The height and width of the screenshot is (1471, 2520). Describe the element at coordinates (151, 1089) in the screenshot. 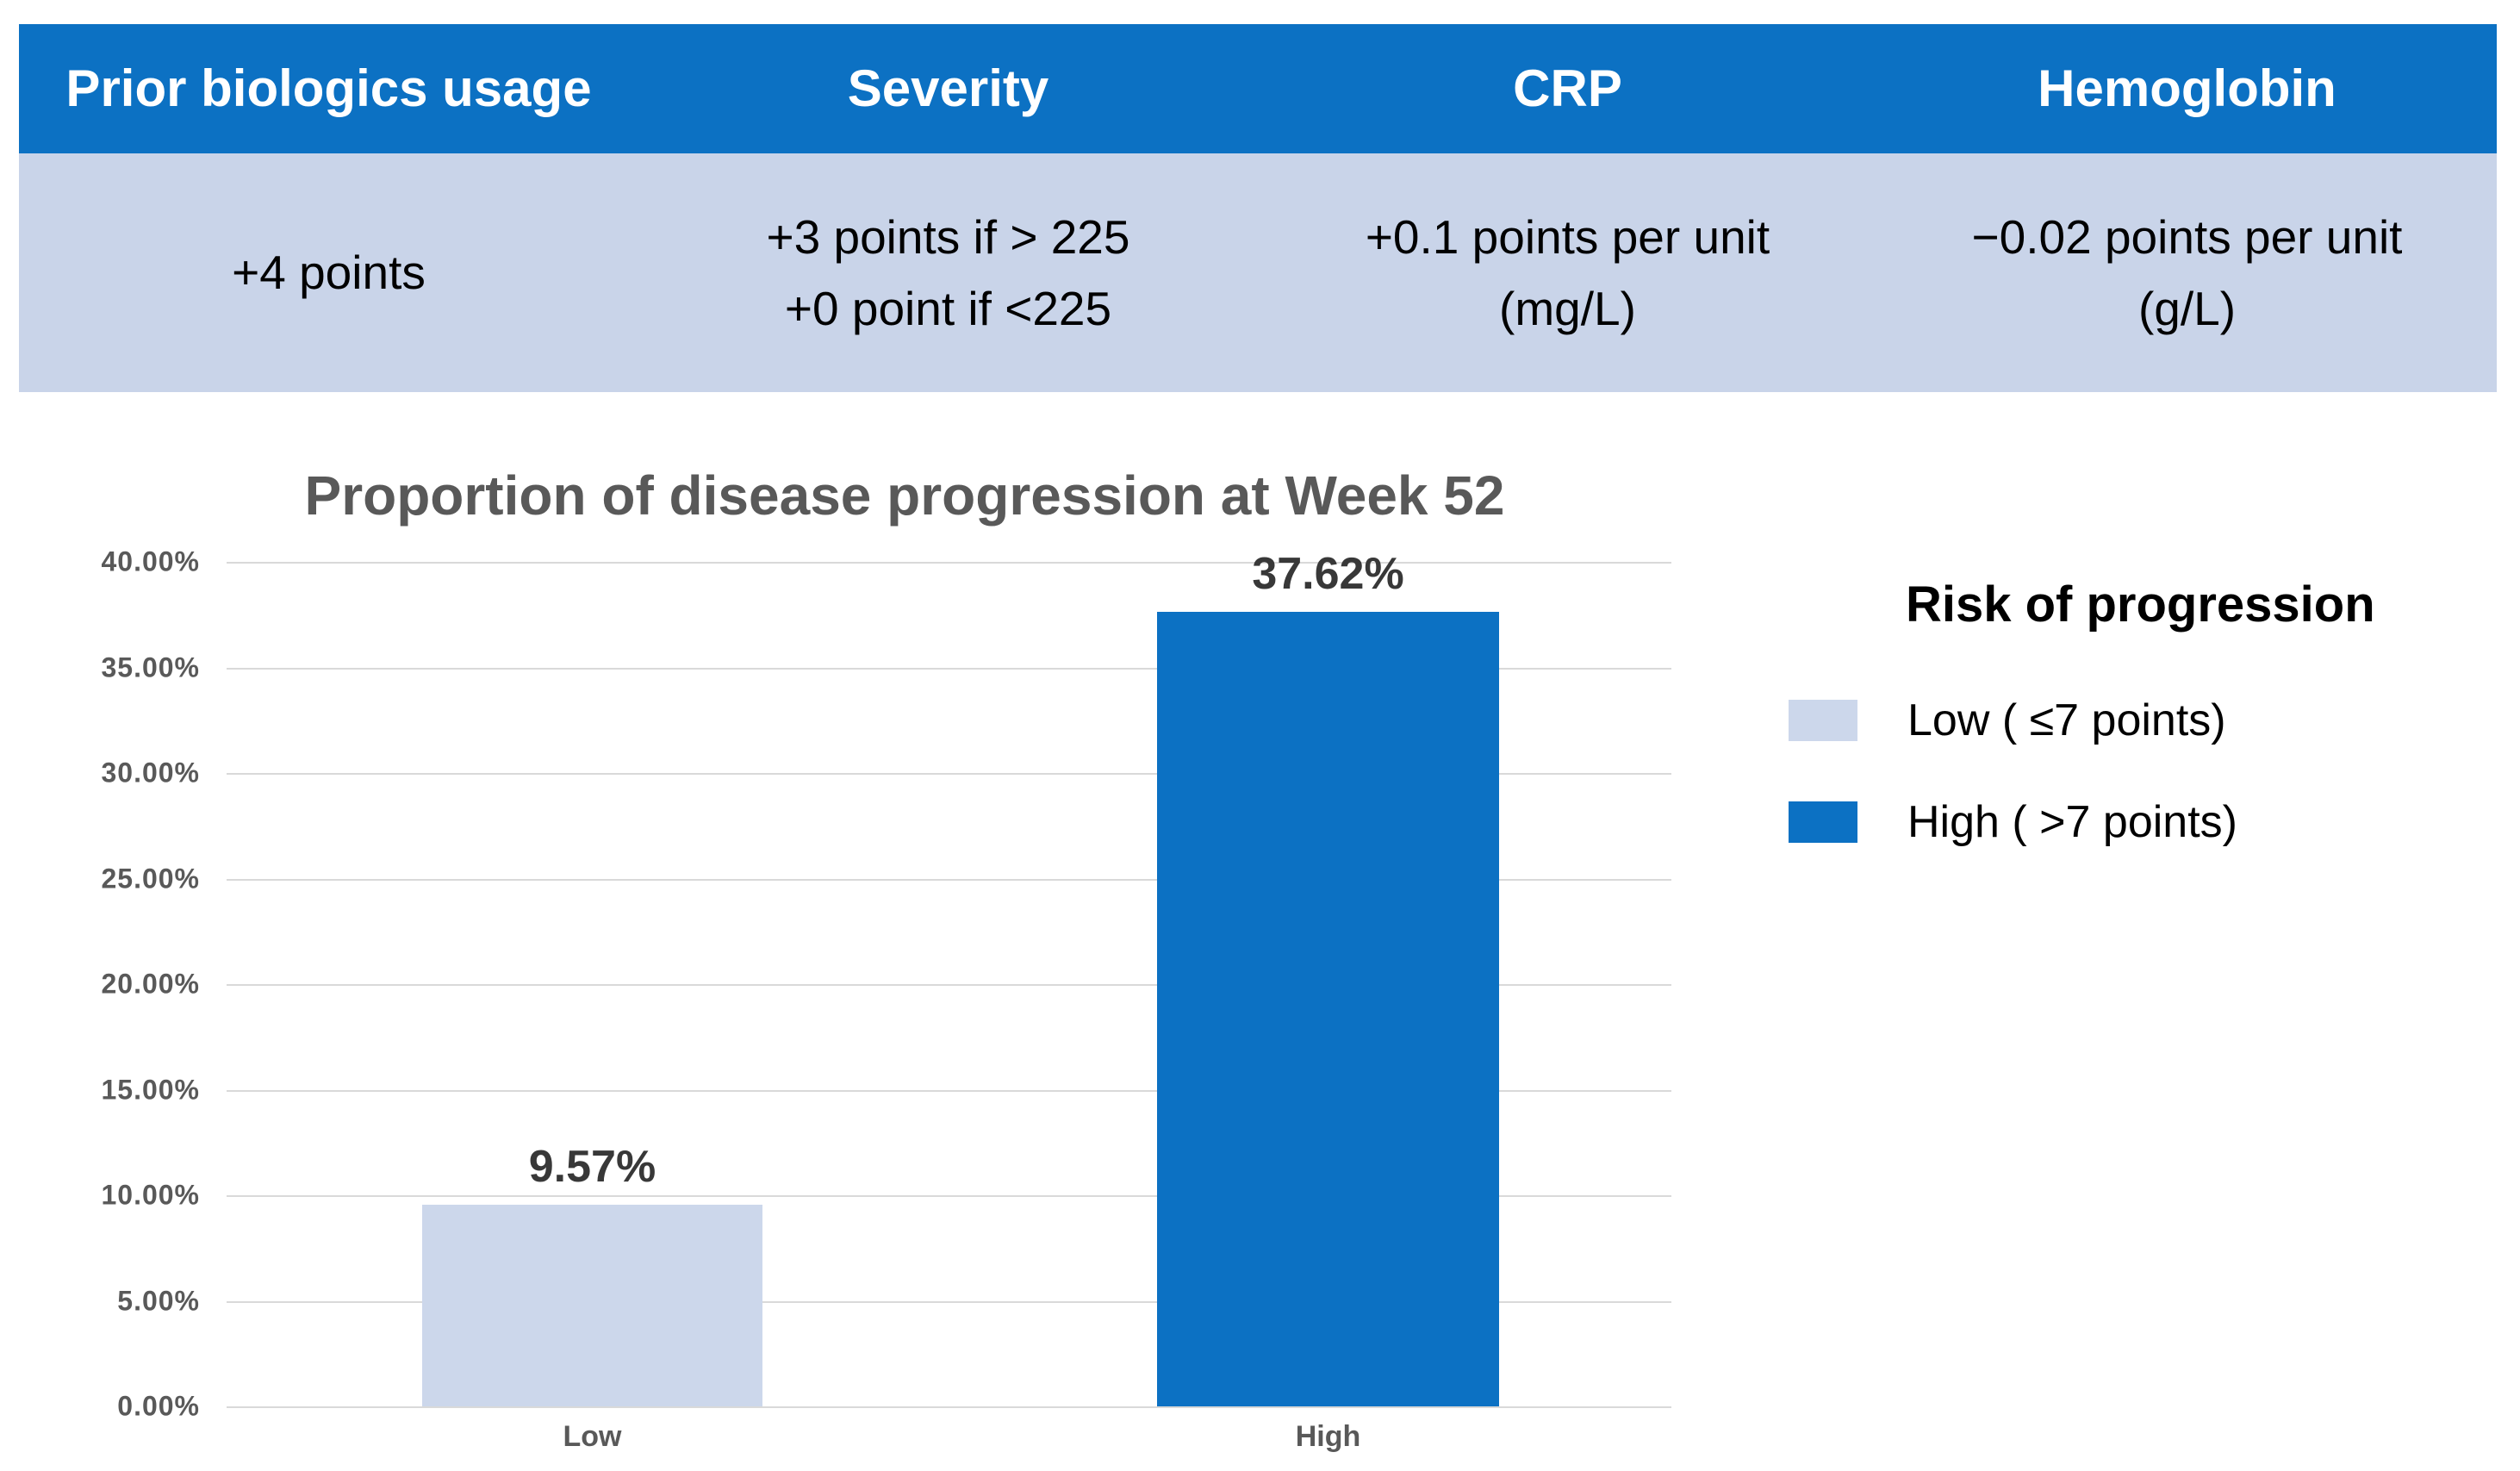

I see `ytick-15: 15.00%` at that location.